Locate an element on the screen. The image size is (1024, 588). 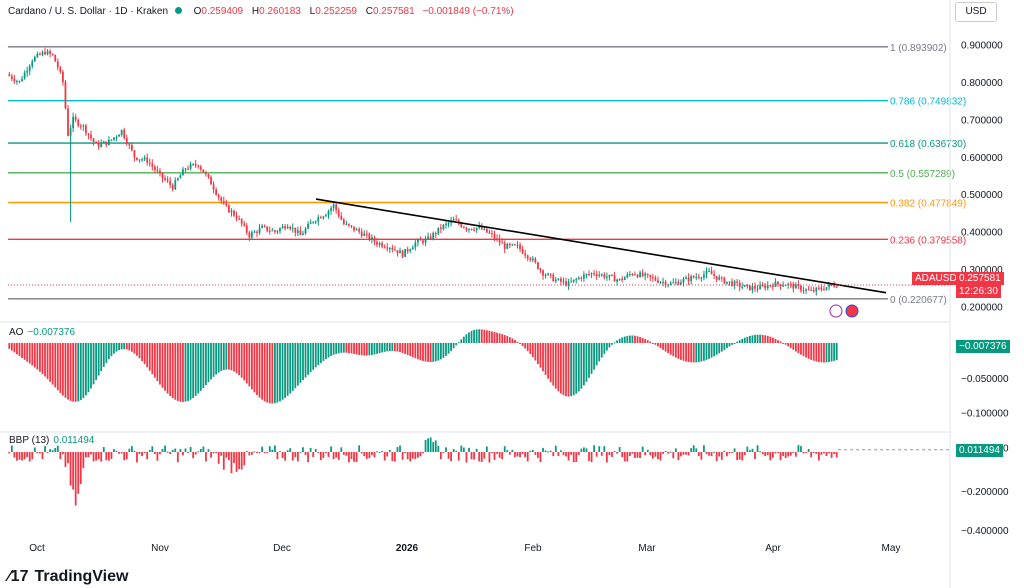
symbol-title: Cardano / U. S. Dollar · 1D · Kraken is located at coordinates (88, 11).